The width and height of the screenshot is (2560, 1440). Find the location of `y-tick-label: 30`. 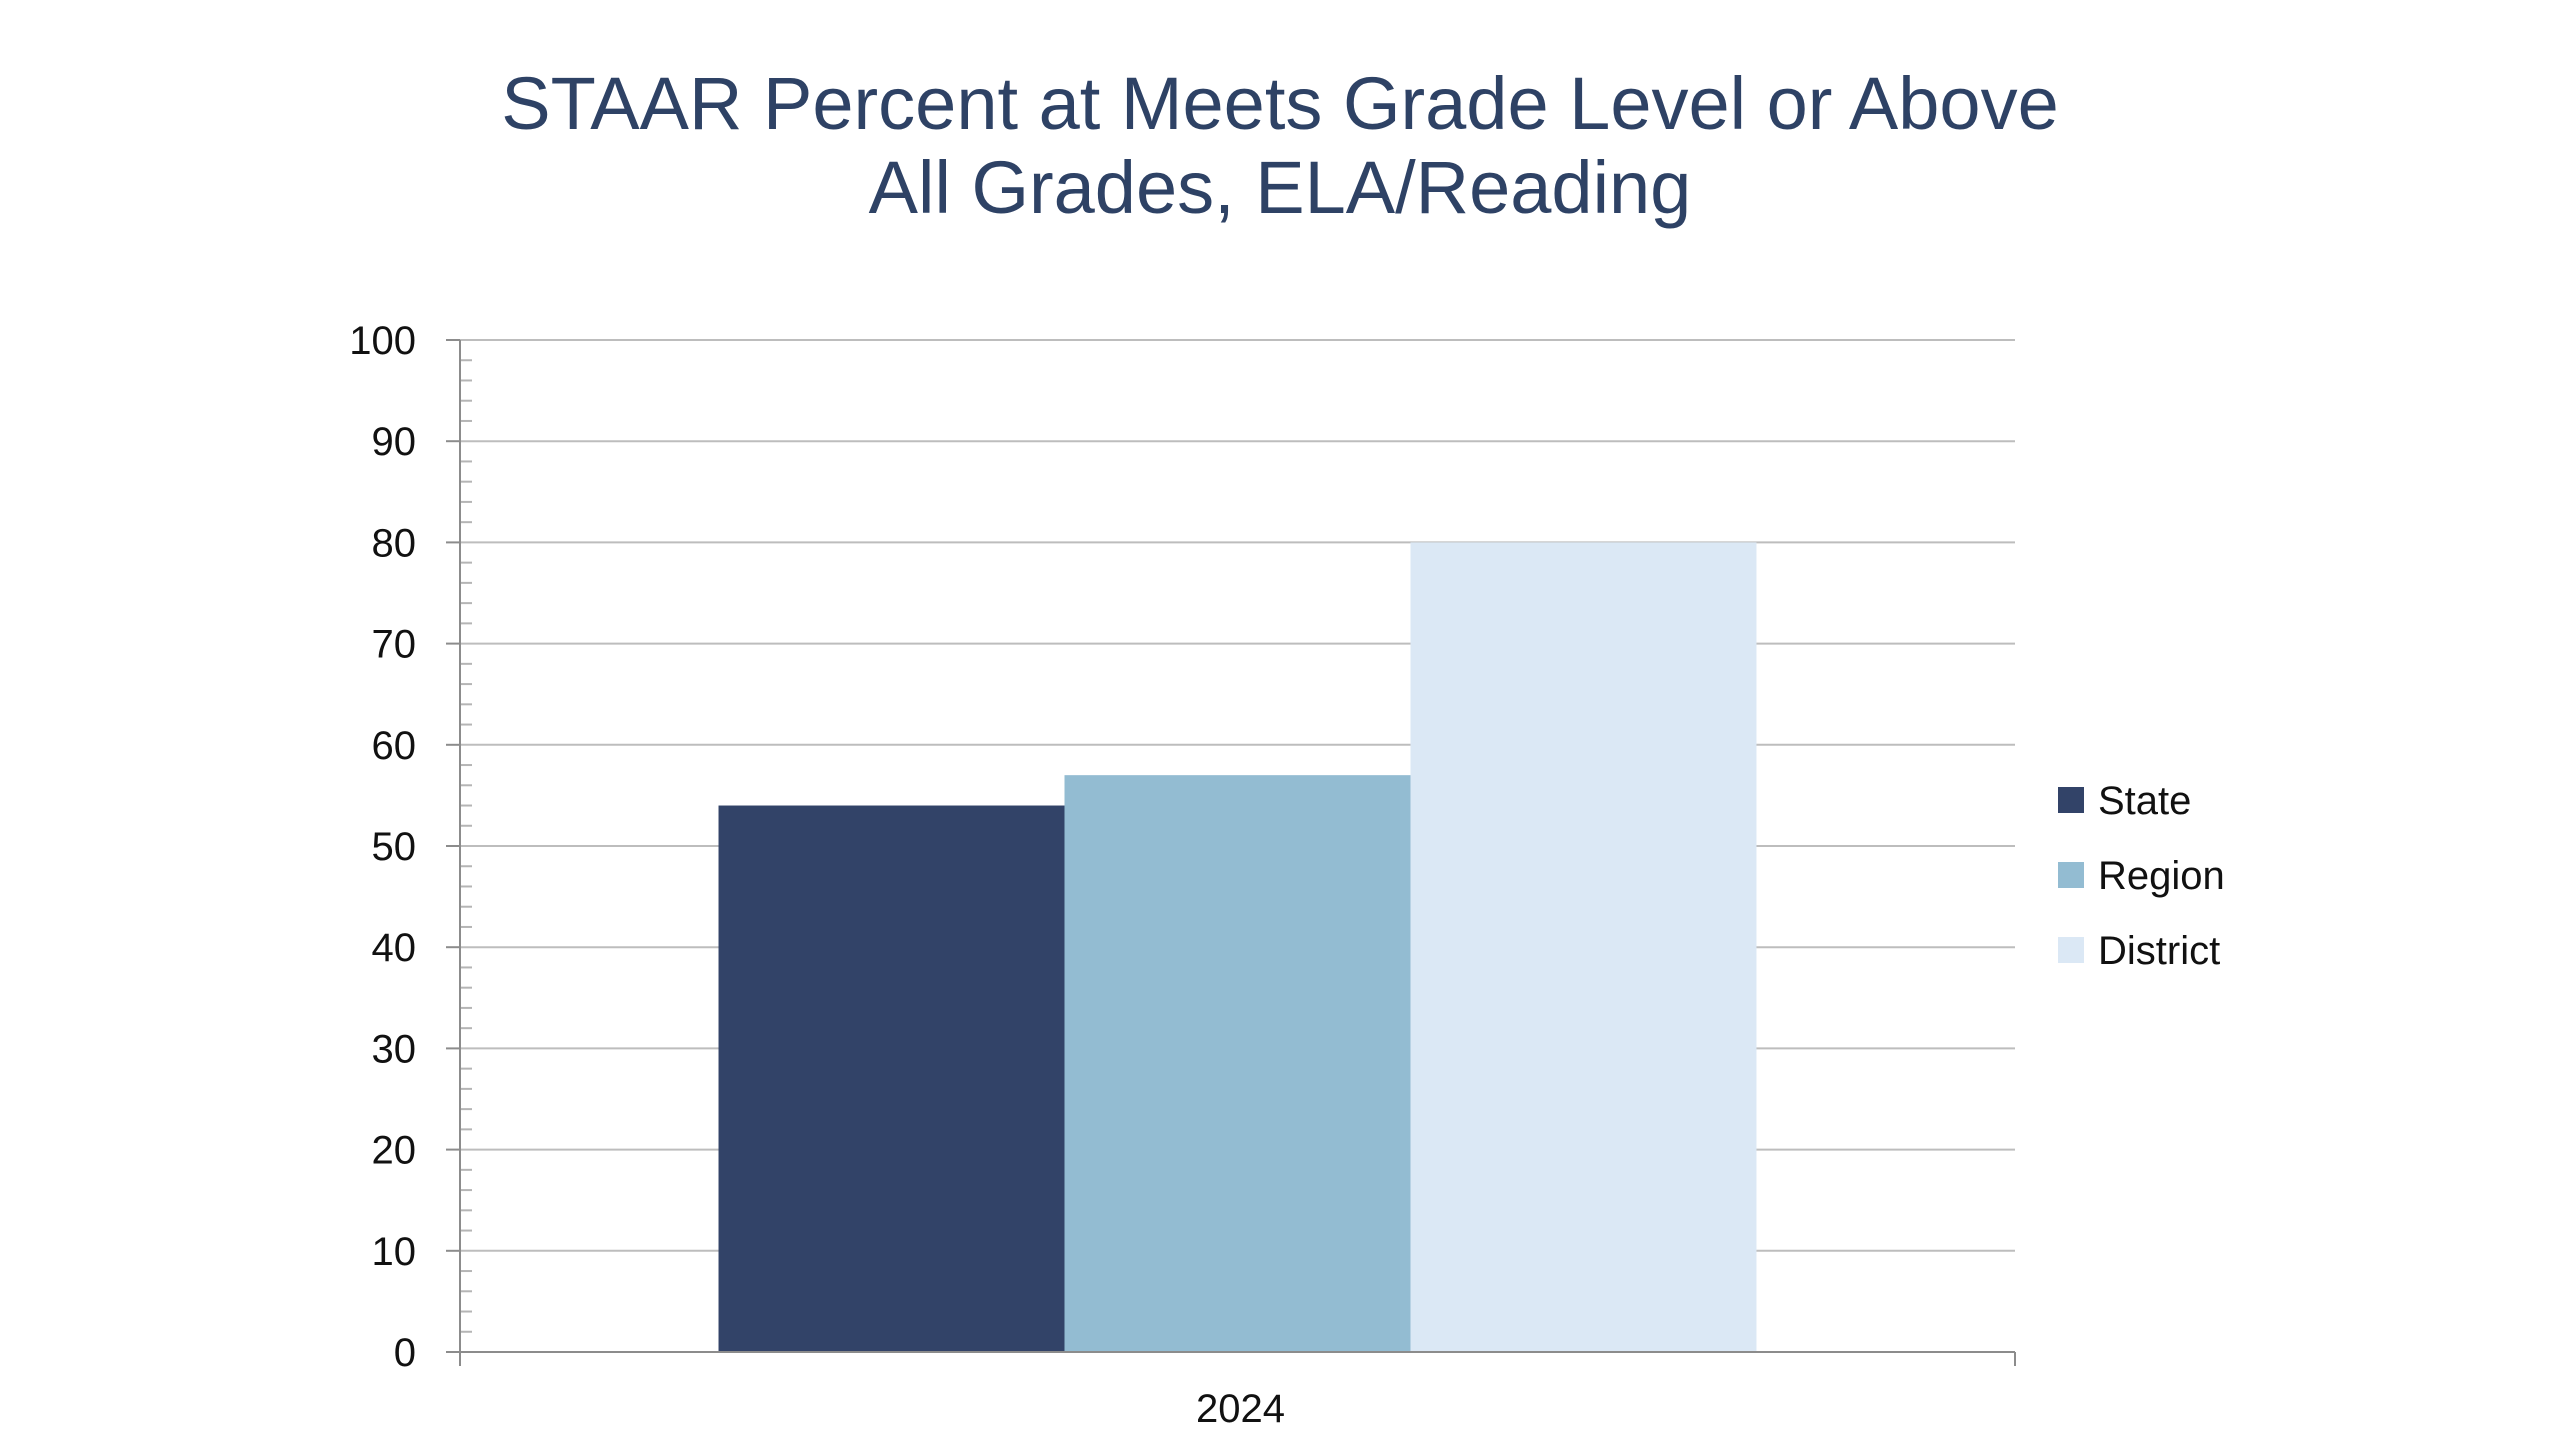

y-tick-label: 30 is located at coordinates (394, 1049).